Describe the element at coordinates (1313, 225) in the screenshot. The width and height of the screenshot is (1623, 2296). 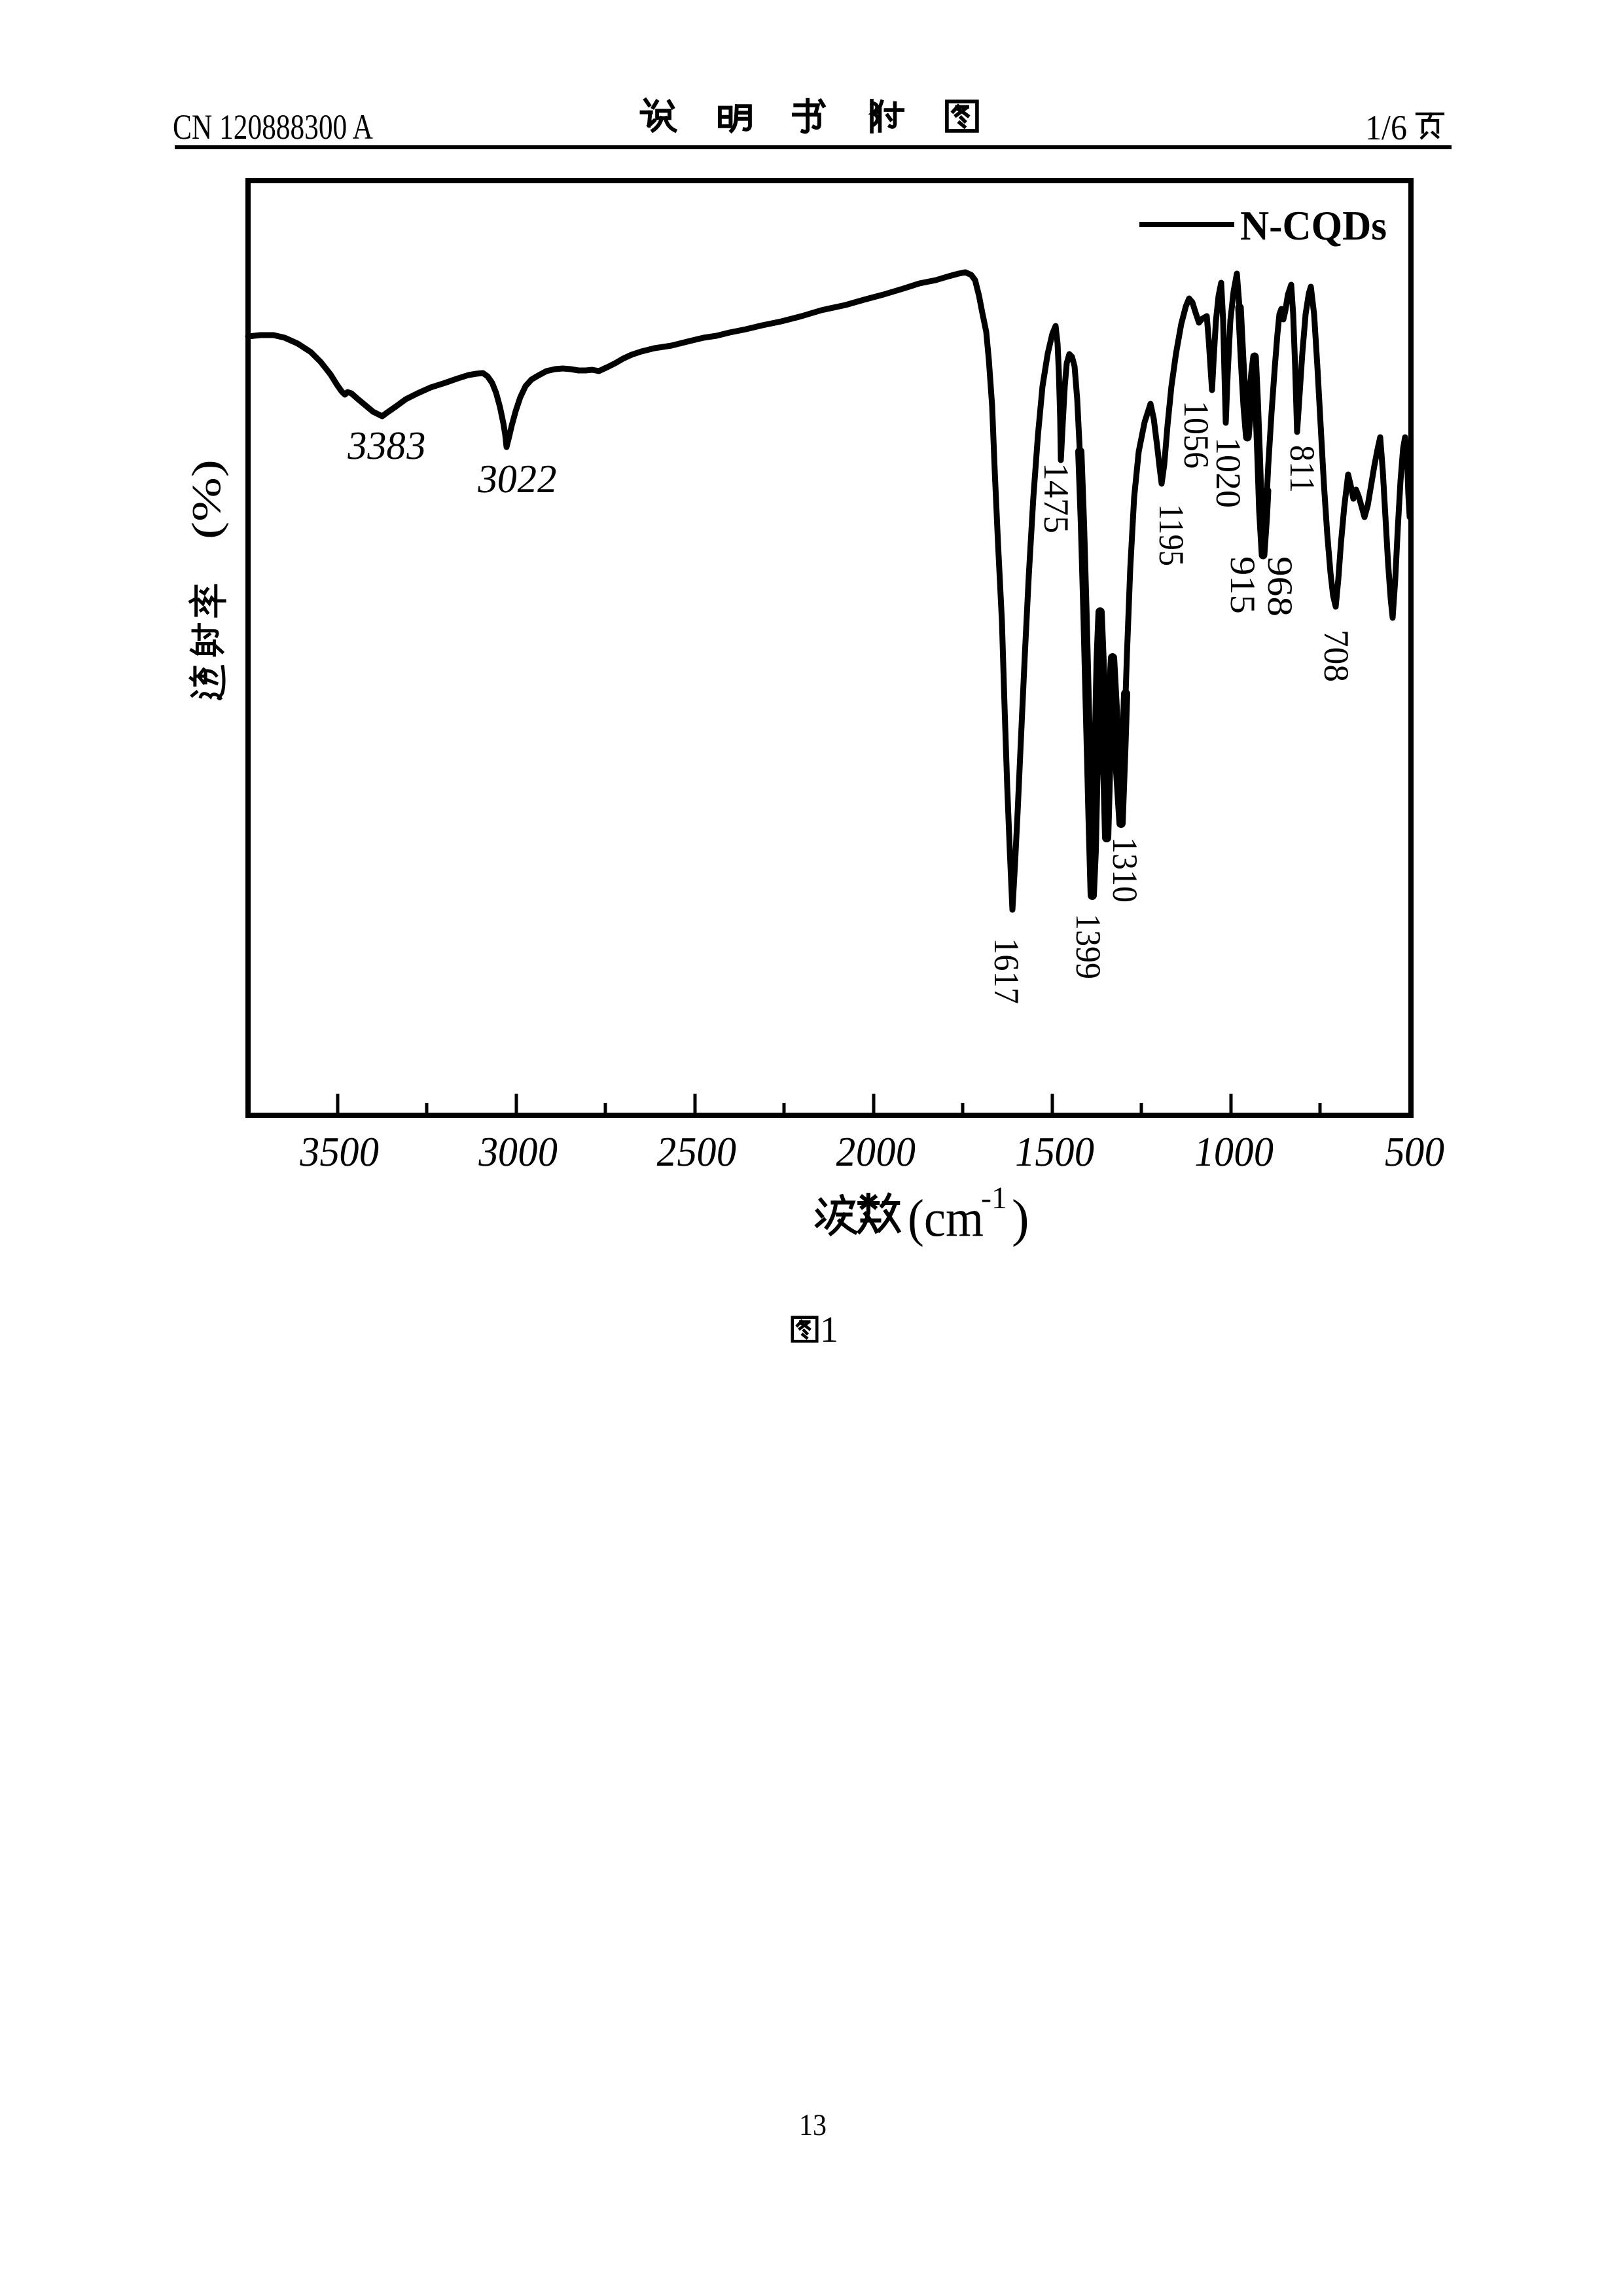
I see `svg-text: N-CQDs` at that location.